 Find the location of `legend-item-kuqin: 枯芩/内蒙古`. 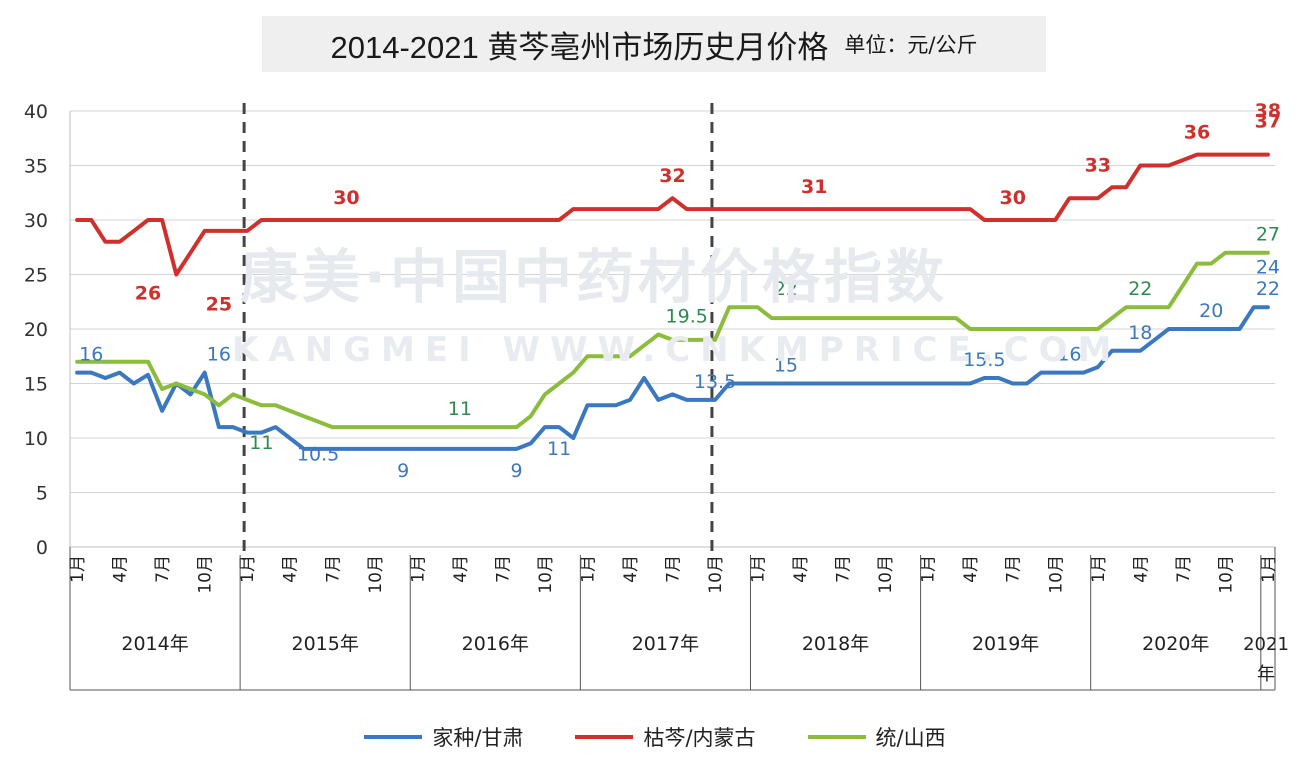

legend-item-kuqin: 枯芩/内蒙古 is located at coordinates (665, 737).